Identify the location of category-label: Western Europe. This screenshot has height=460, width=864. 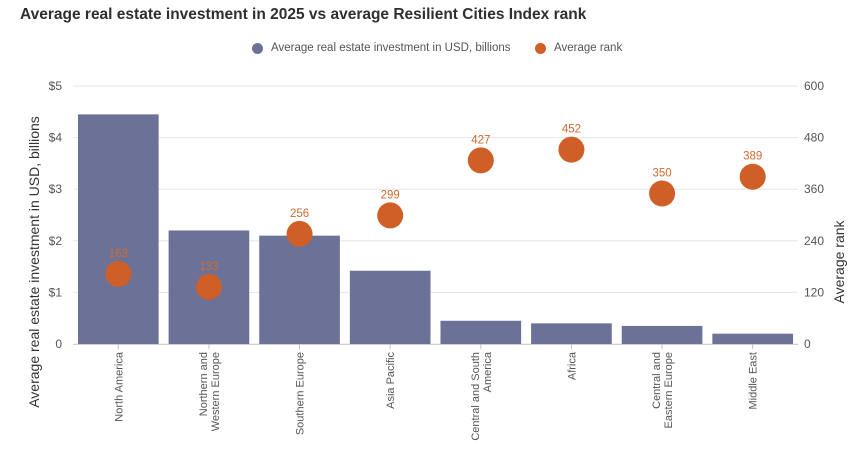
(216, 391).